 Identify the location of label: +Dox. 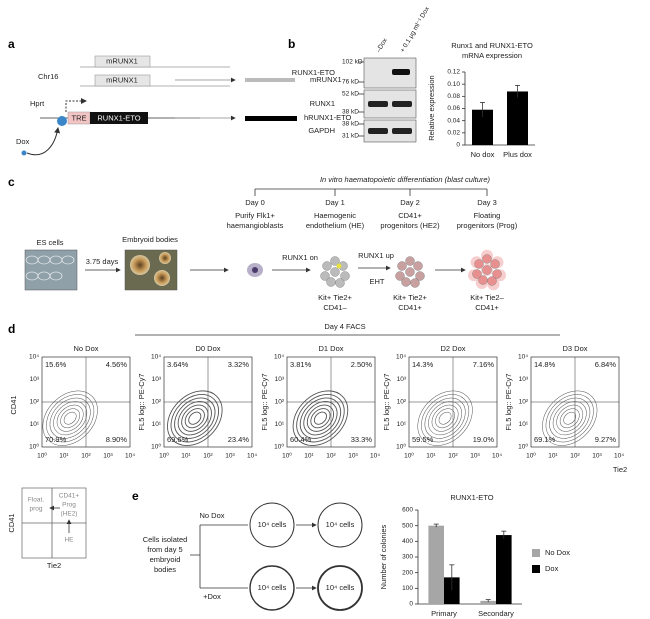
(212, 596).